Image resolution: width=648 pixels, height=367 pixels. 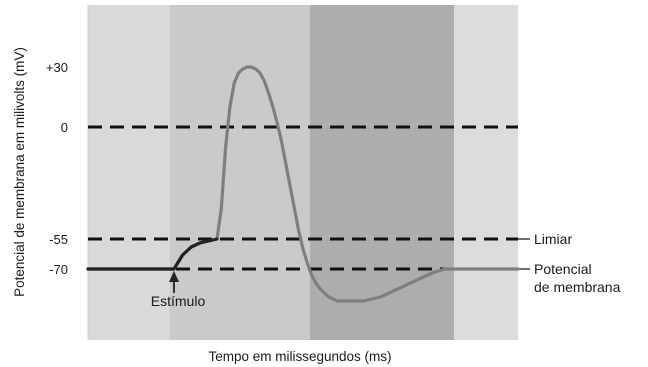 I want to click on reference-line-label: de membrana, so click(x=577, y=287).